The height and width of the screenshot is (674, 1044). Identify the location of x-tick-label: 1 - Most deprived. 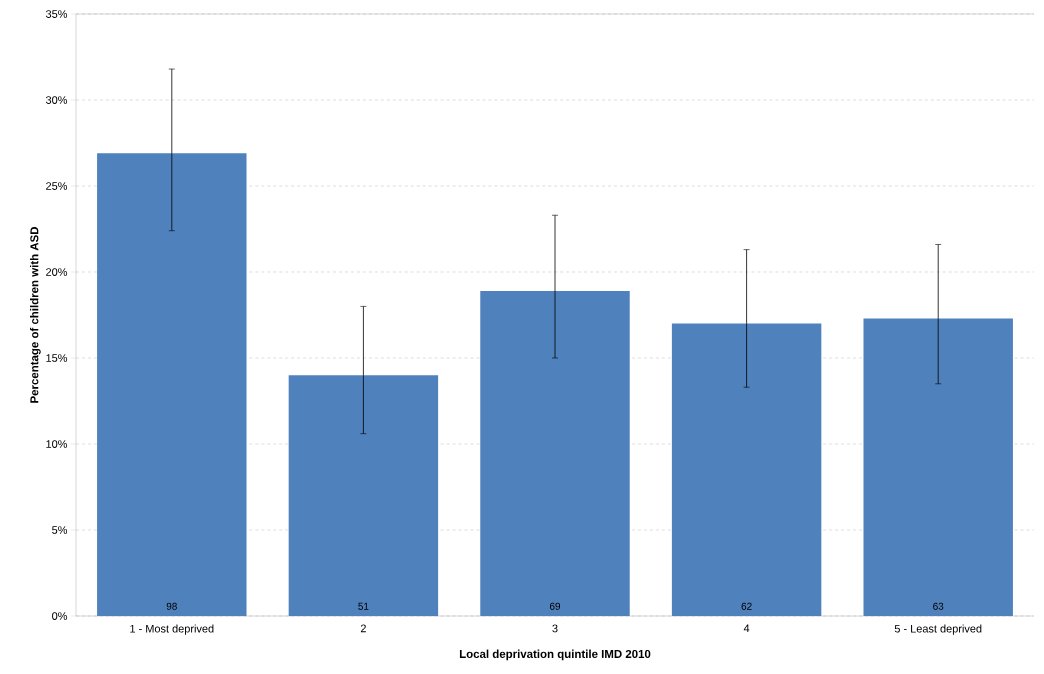
(172, 629).